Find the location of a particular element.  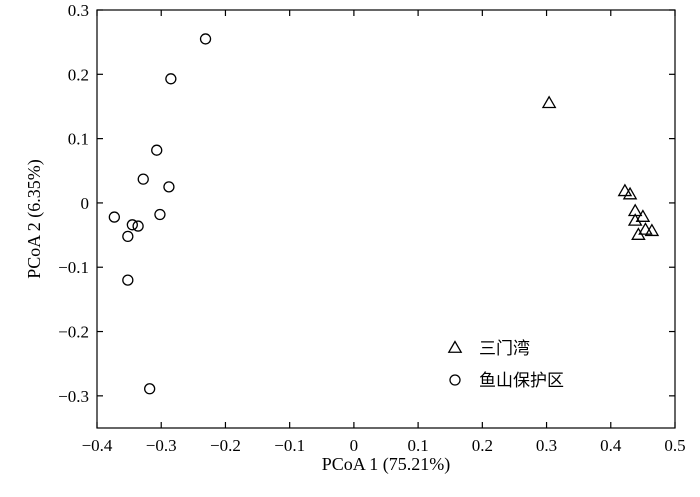

y-axis-title: PCoA 2 (6.35%) is located at coordinates (34, 219).